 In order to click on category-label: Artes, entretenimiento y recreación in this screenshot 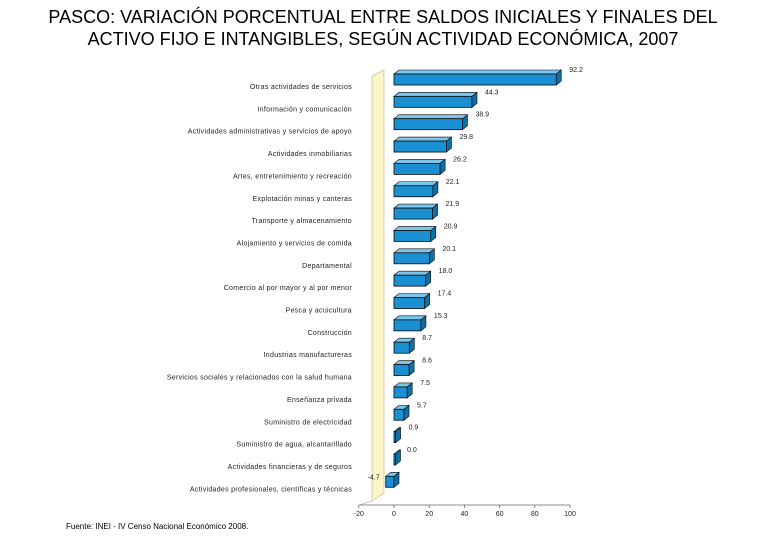, I will do `click(292, 176)`.